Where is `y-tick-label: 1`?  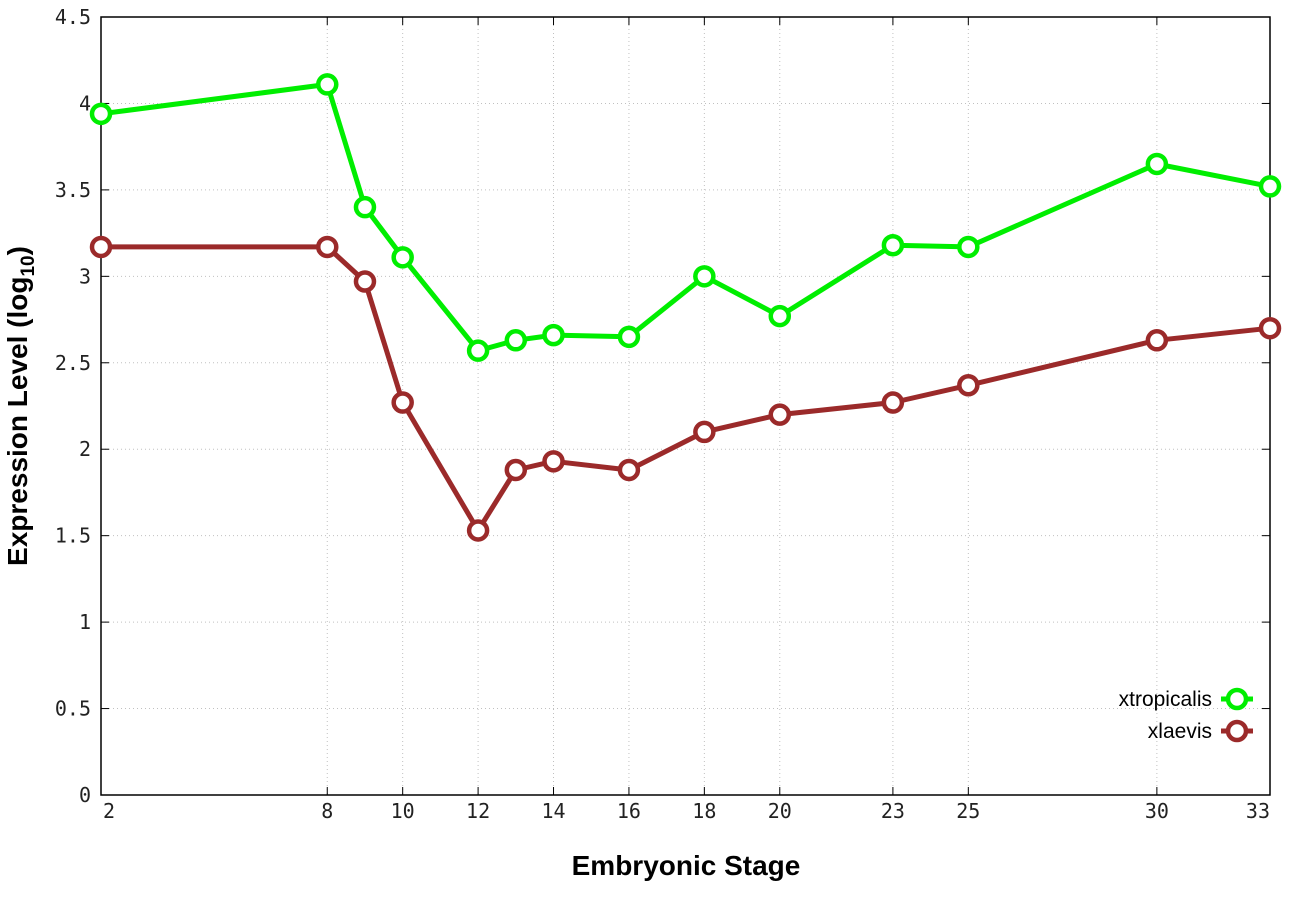
y-tick-label: 1 is located at coordinates (85, 622).